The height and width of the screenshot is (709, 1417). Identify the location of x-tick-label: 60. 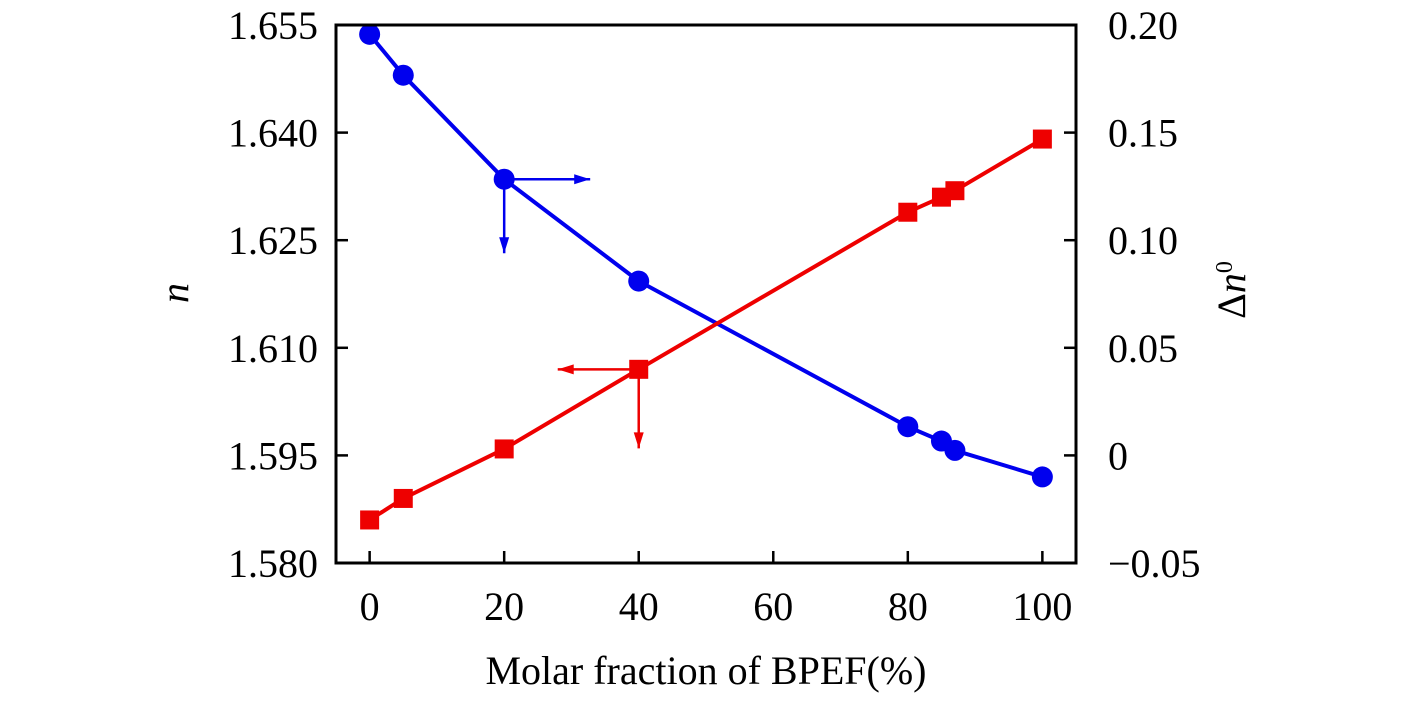
(773, 606).